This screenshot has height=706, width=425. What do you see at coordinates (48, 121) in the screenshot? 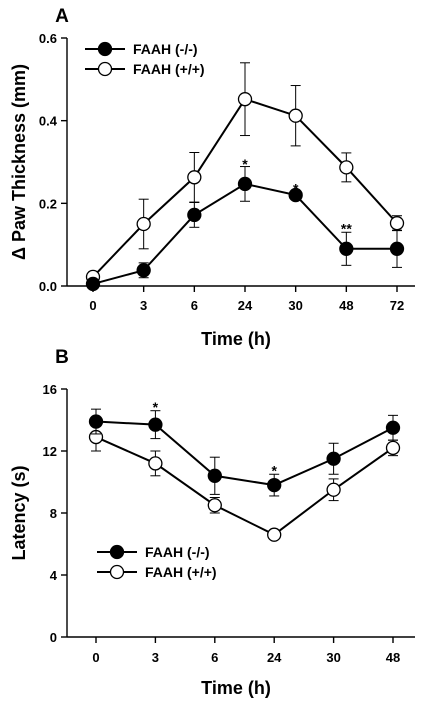
I see `y-tick-label: 0.4` at bounding box center [48, 121].